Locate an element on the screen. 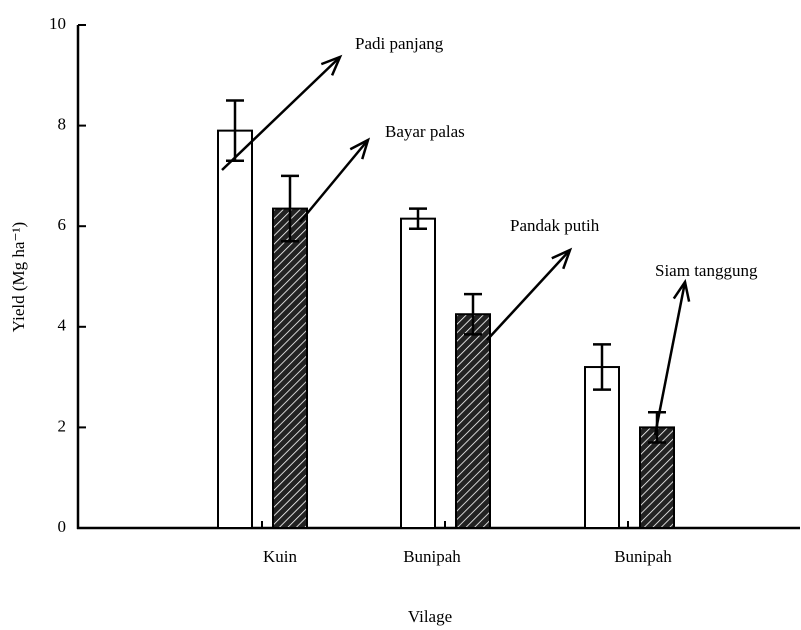  y-axis-label: Yield (Mg ha⁻¹) is located at coordinates (18, 277).